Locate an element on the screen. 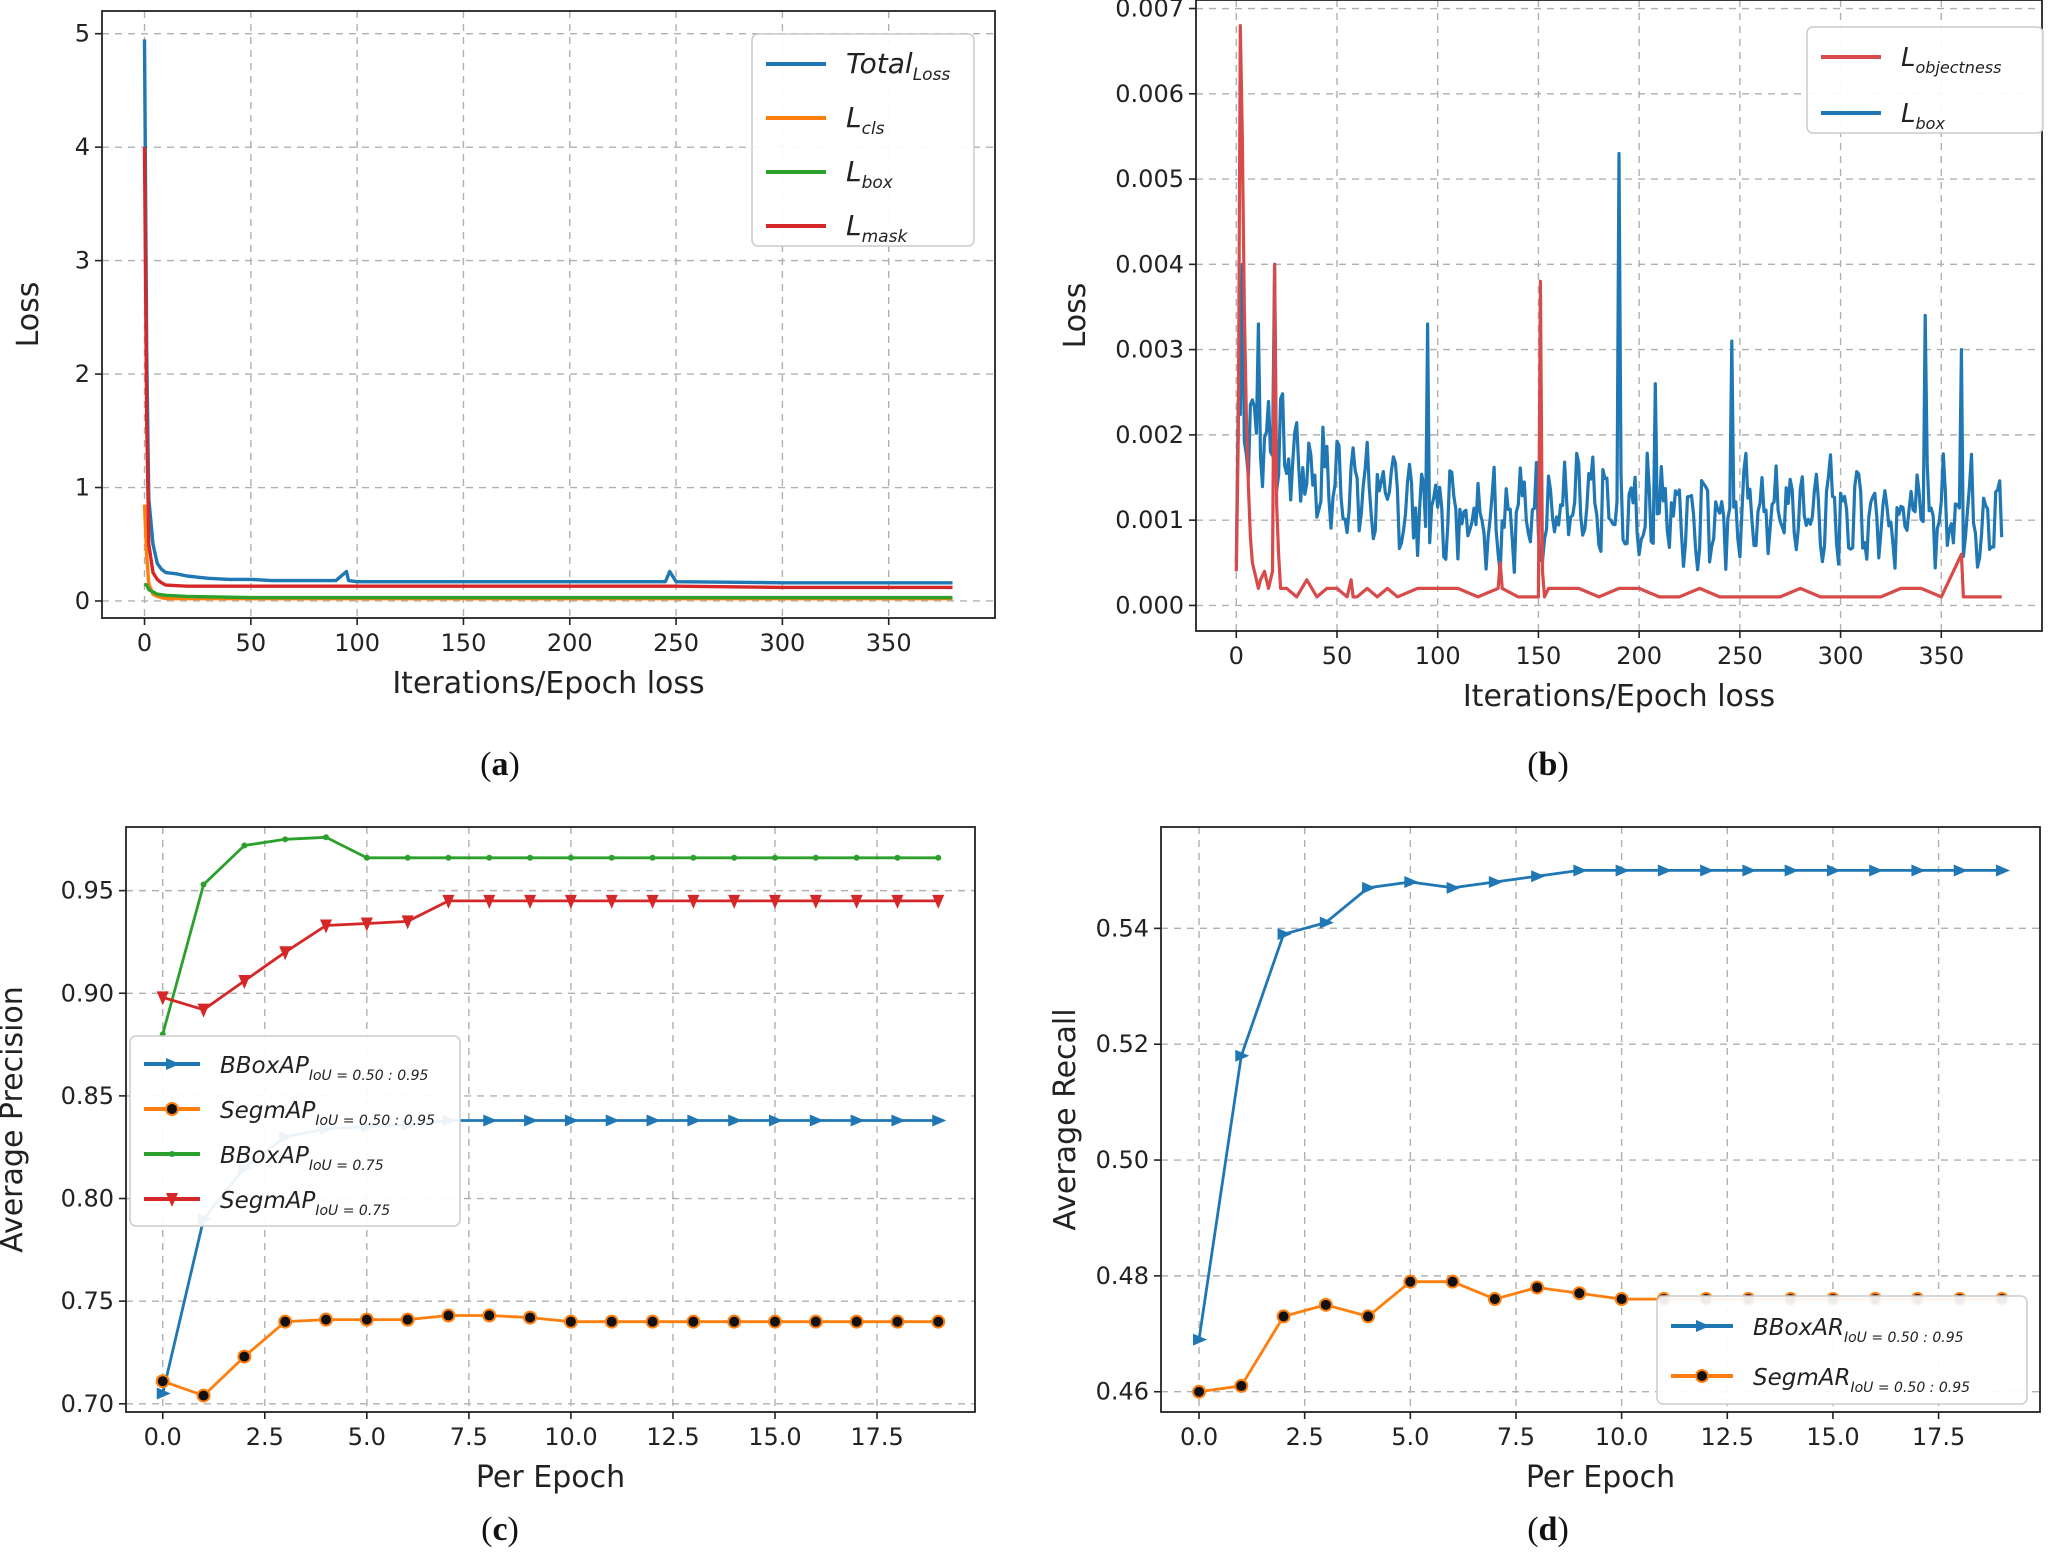 The image size is (2048, 1560). caption-letter: a is located at coordinates (500, 764).